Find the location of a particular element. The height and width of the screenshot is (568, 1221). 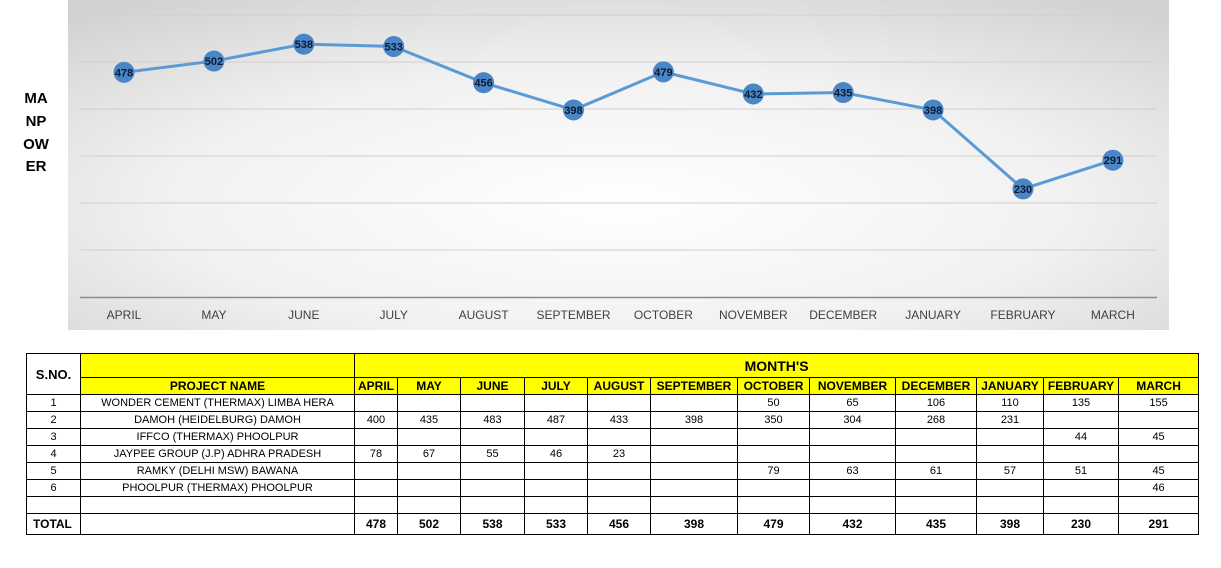

month-header: JUNE is located at coordinates (492, 386).